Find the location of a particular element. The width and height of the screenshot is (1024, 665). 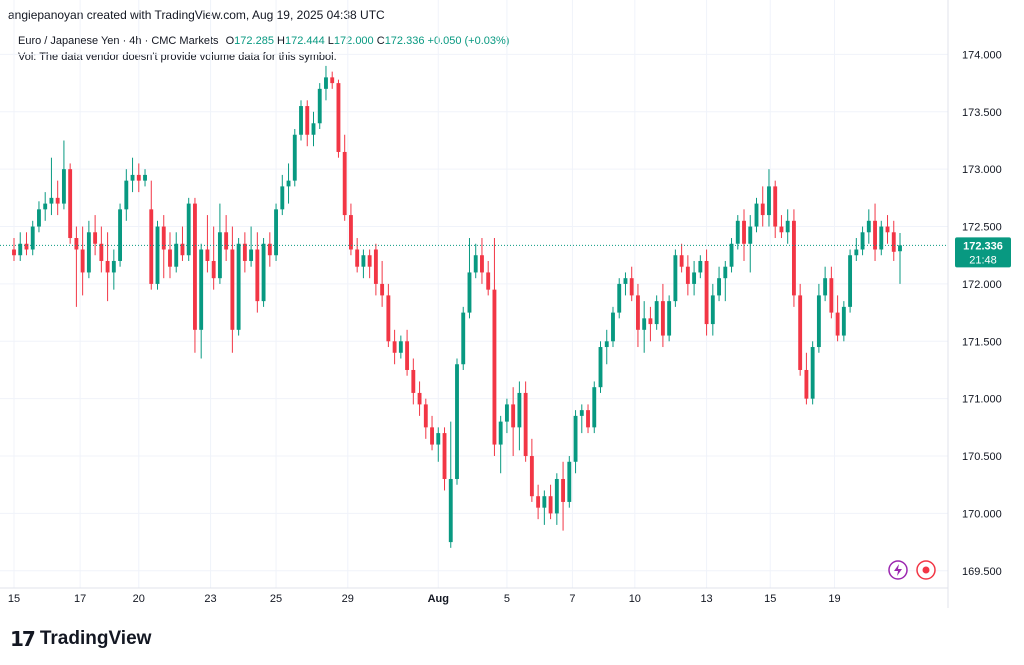

time-tick-label: 17 is located at coordinates (80, 599).